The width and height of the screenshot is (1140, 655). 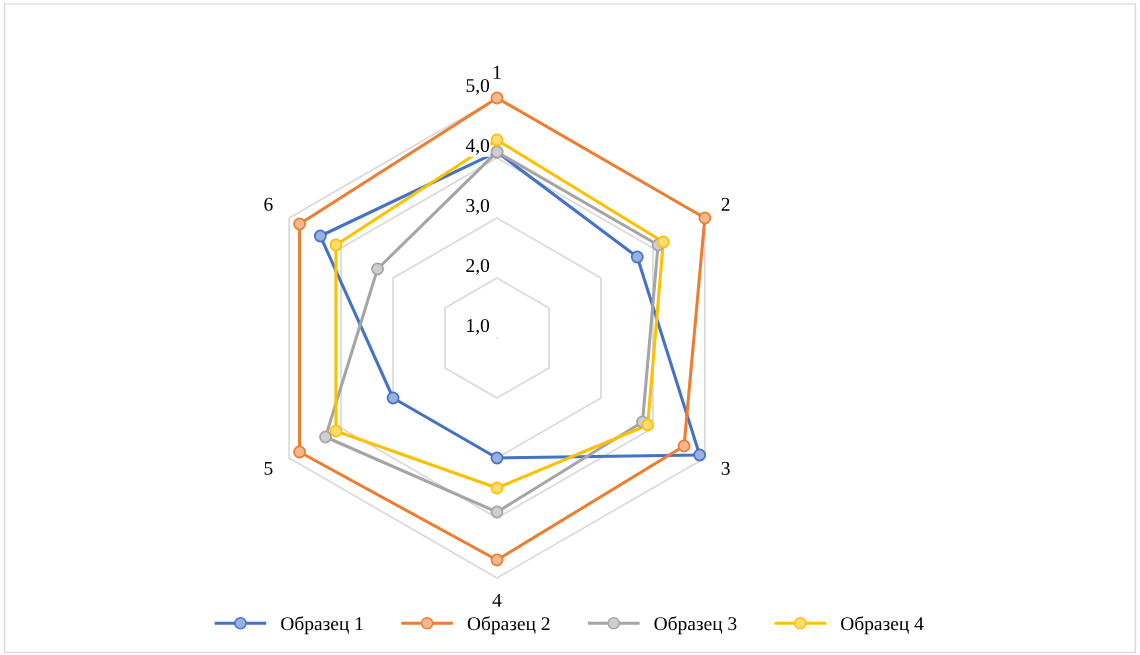 I want to click on legend-label: Образец 1, so click(x=322, y=625).